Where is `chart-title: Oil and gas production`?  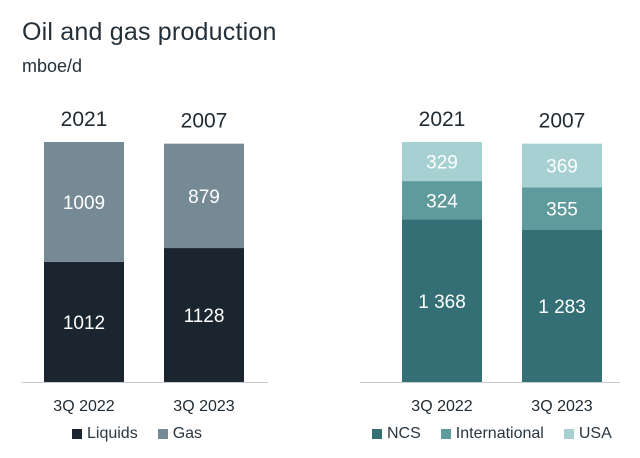 chart-title: Oil and gas production is located at coordinates (149, 32).